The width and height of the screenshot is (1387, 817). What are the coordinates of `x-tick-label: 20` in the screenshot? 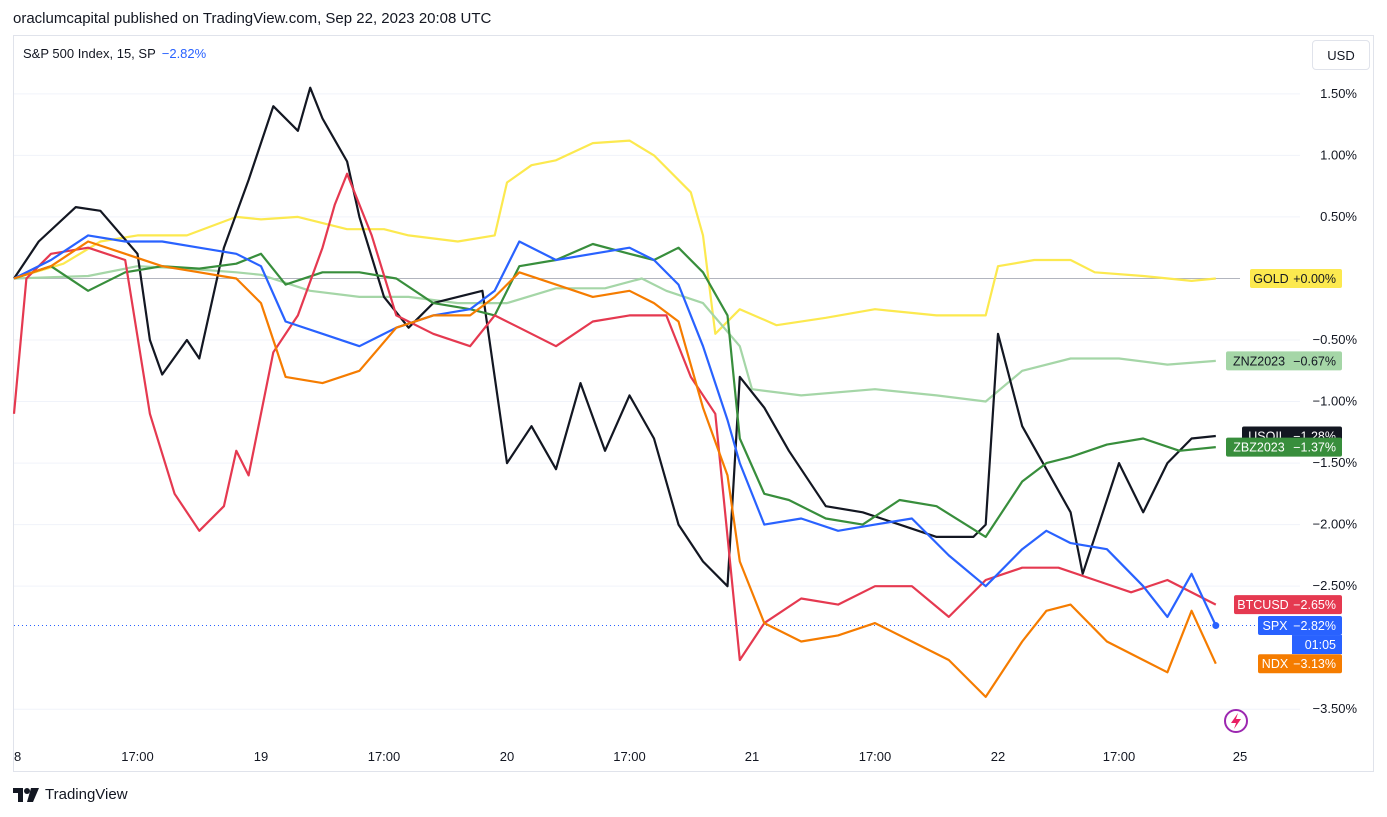 It's located at (507, 756).